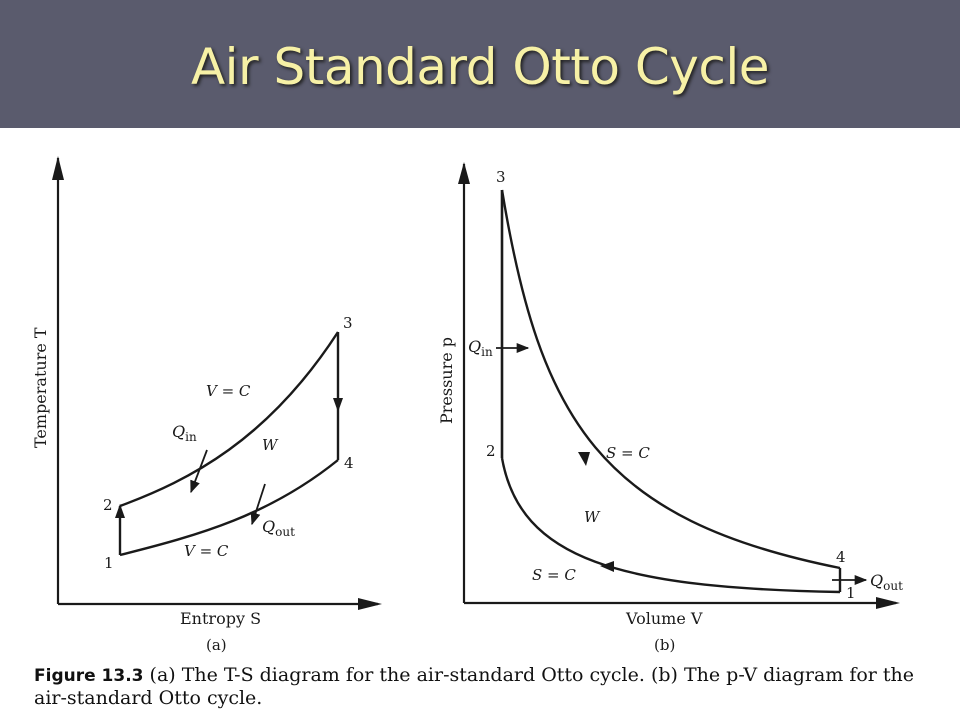 Image resolution: width=960 pixels, height=720 pixels. What do you see at coordinates (199, 471) in the screenshot?
I see `ts-qin-arrow` at bounding box center [199, 471].